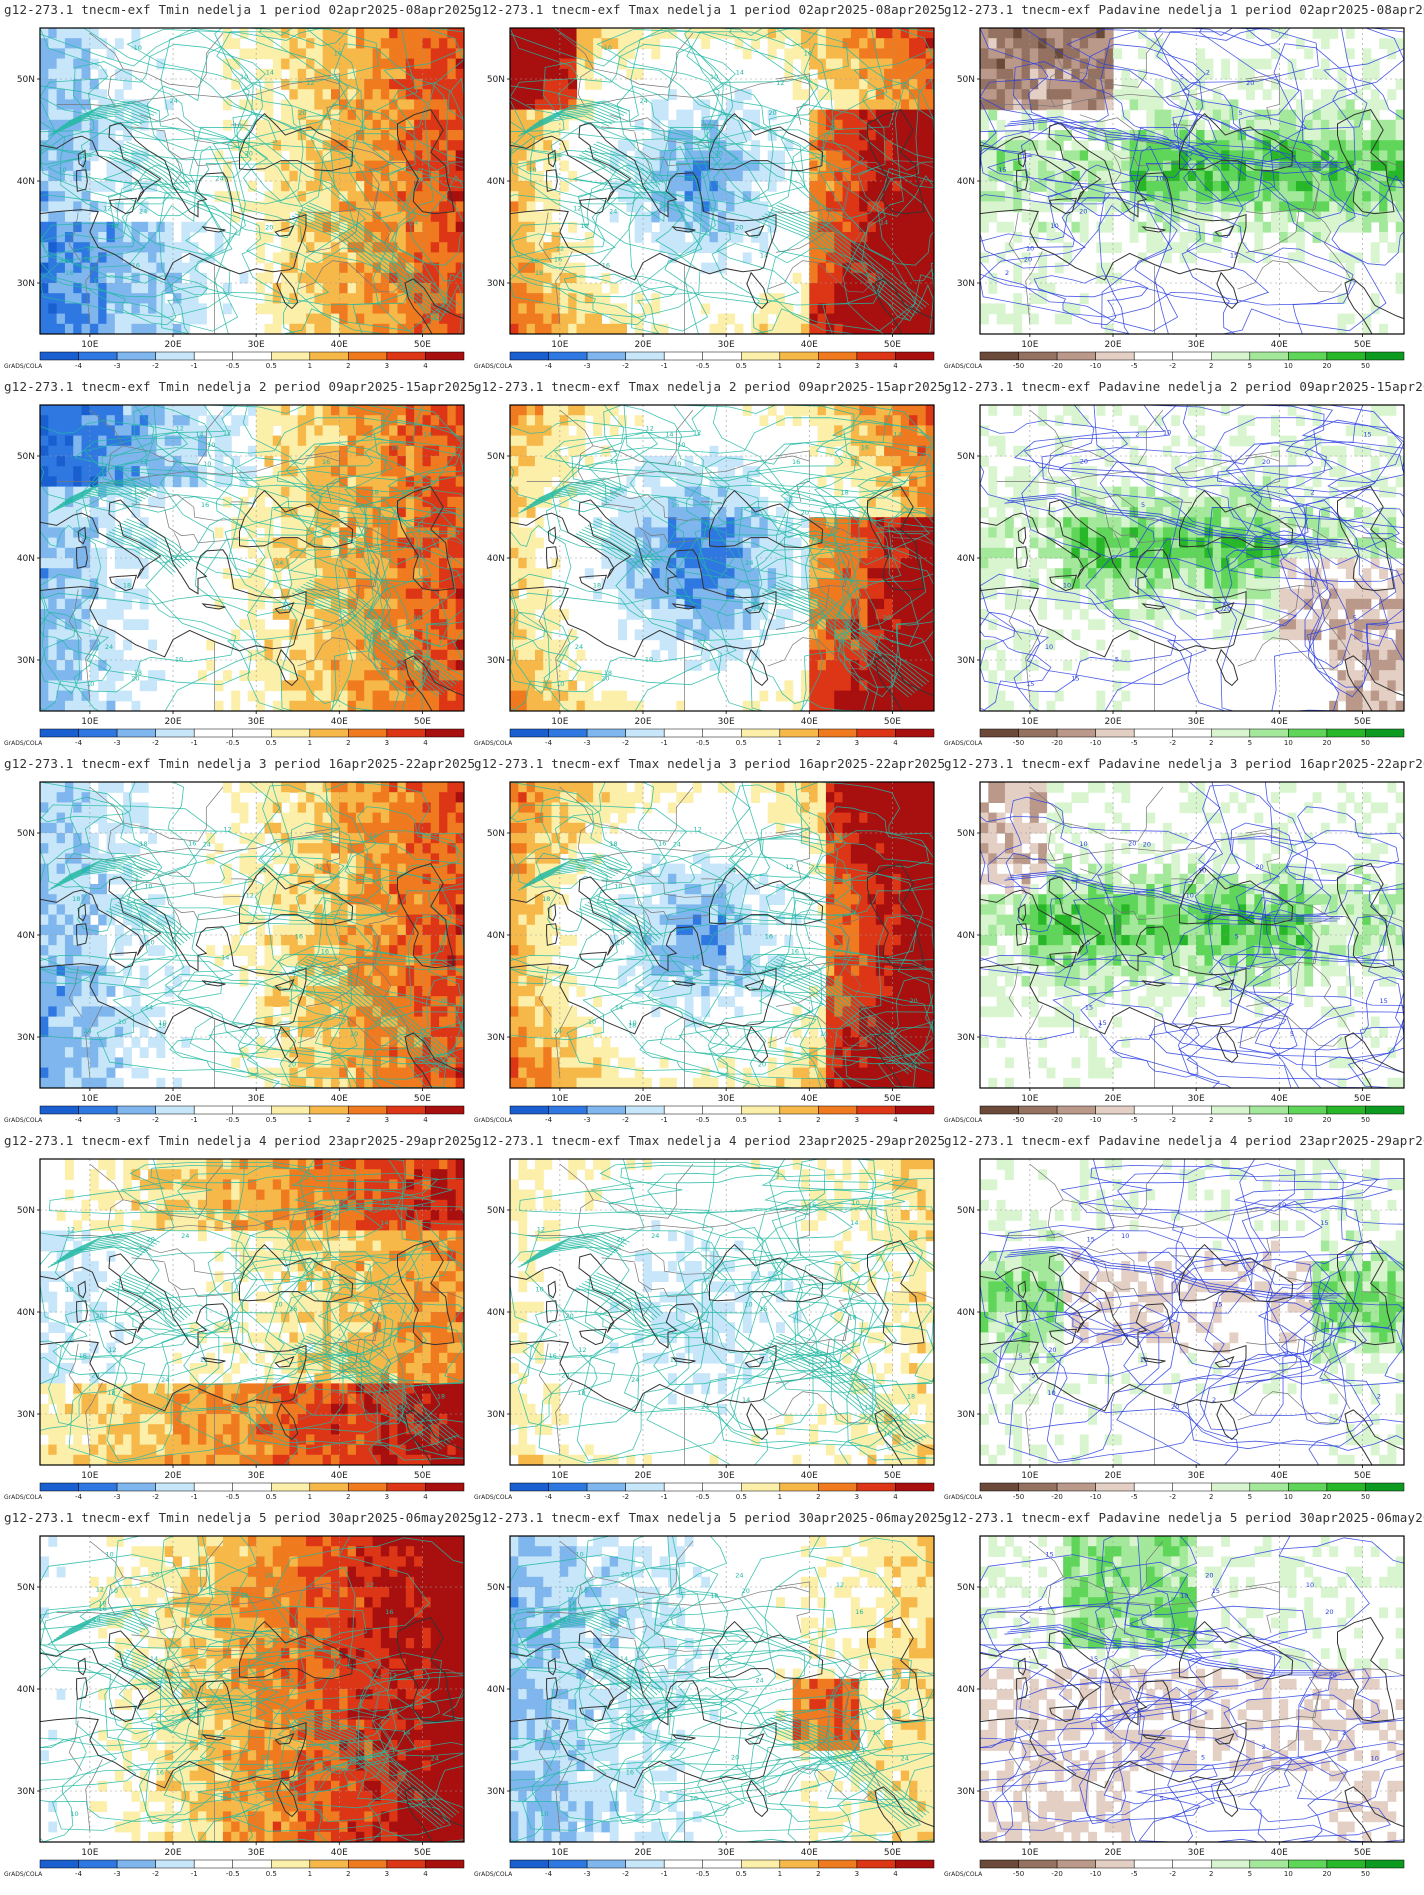  I want to click on colorbar-tick-label: -1, so click(194, 366).